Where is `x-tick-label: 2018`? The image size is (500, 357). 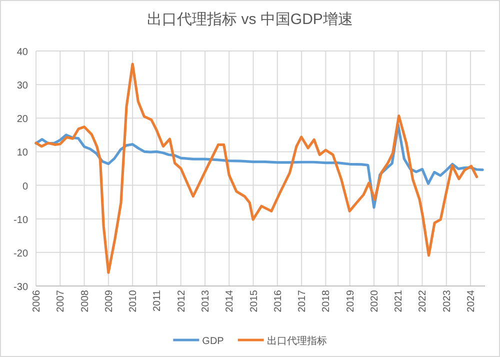
x-tick-label: 2018 is located at coordinates (326, 301).